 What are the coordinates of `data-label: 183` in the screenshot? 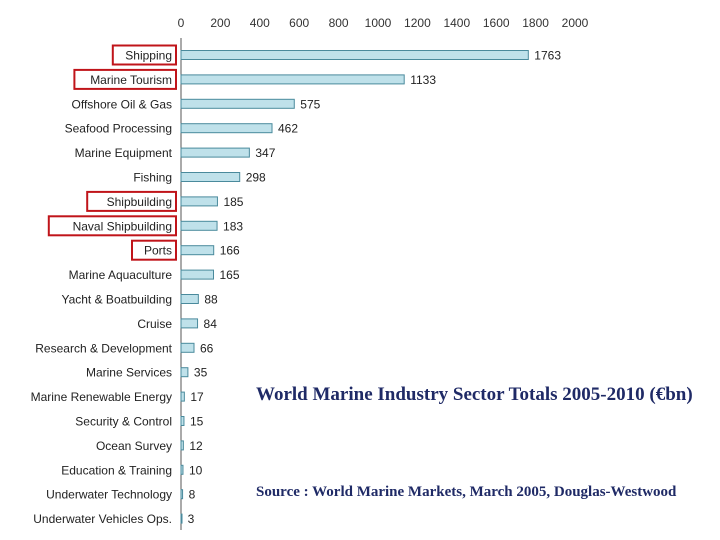 It's located at (233, 226).